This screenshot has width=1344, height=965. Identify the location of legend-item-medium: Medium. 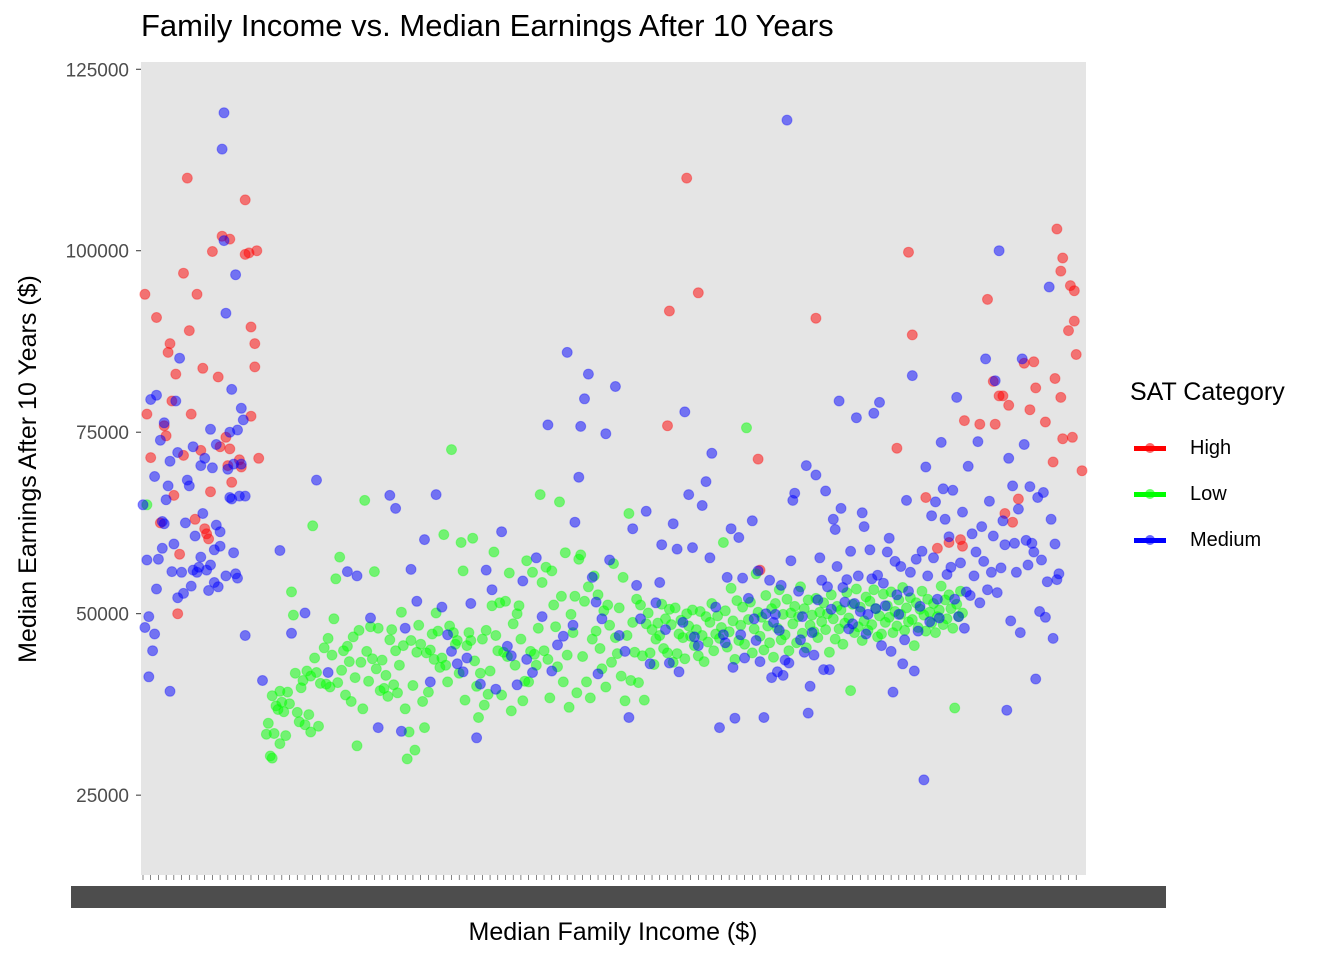
(1207, 540).